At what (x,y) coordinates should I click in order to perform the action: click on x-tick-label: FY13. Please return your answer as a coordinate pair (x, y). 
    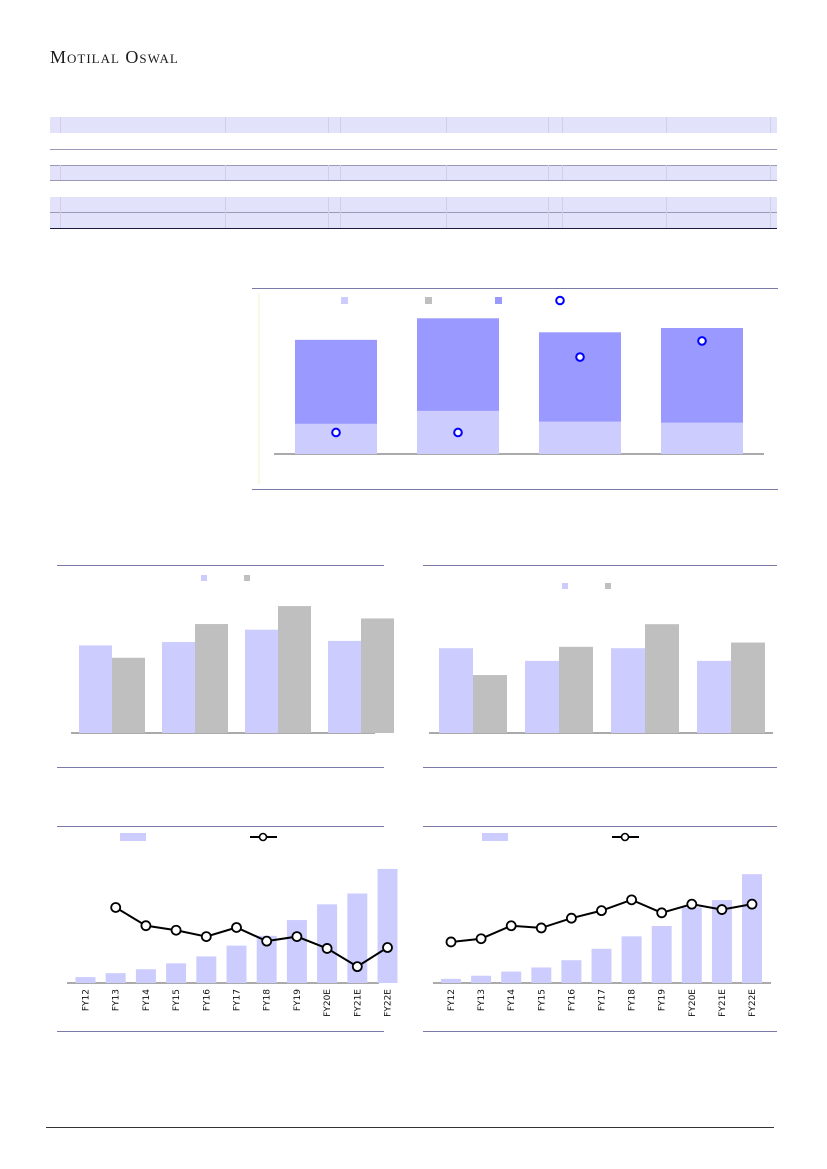
    Looking at the image, I should click on (482, 1000).